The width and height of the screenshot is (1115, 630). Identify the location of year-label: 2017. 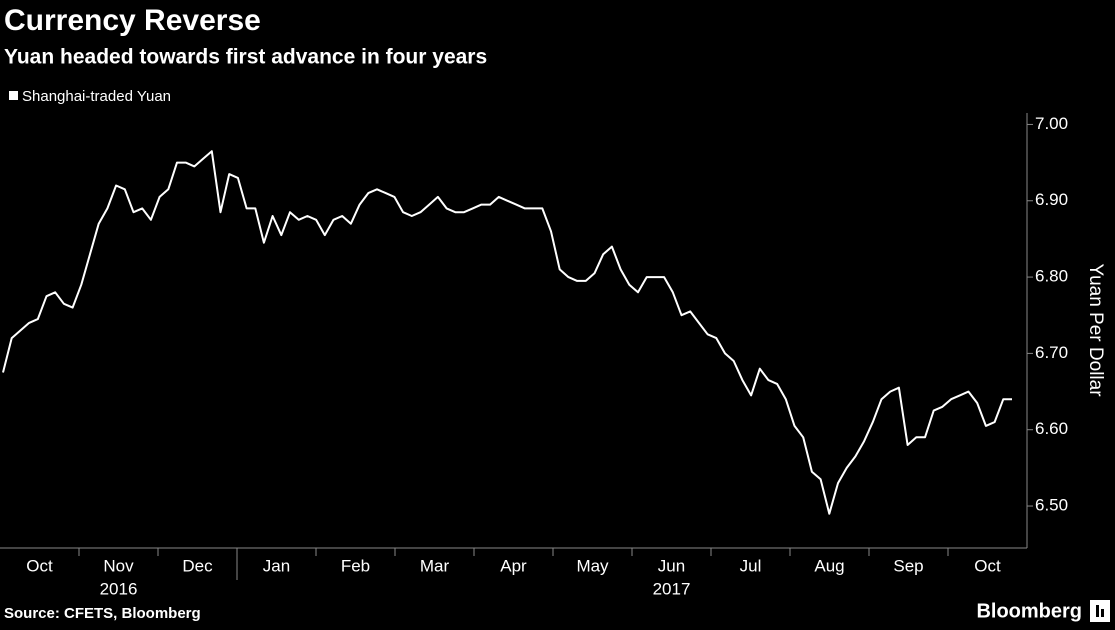
(672, 588).